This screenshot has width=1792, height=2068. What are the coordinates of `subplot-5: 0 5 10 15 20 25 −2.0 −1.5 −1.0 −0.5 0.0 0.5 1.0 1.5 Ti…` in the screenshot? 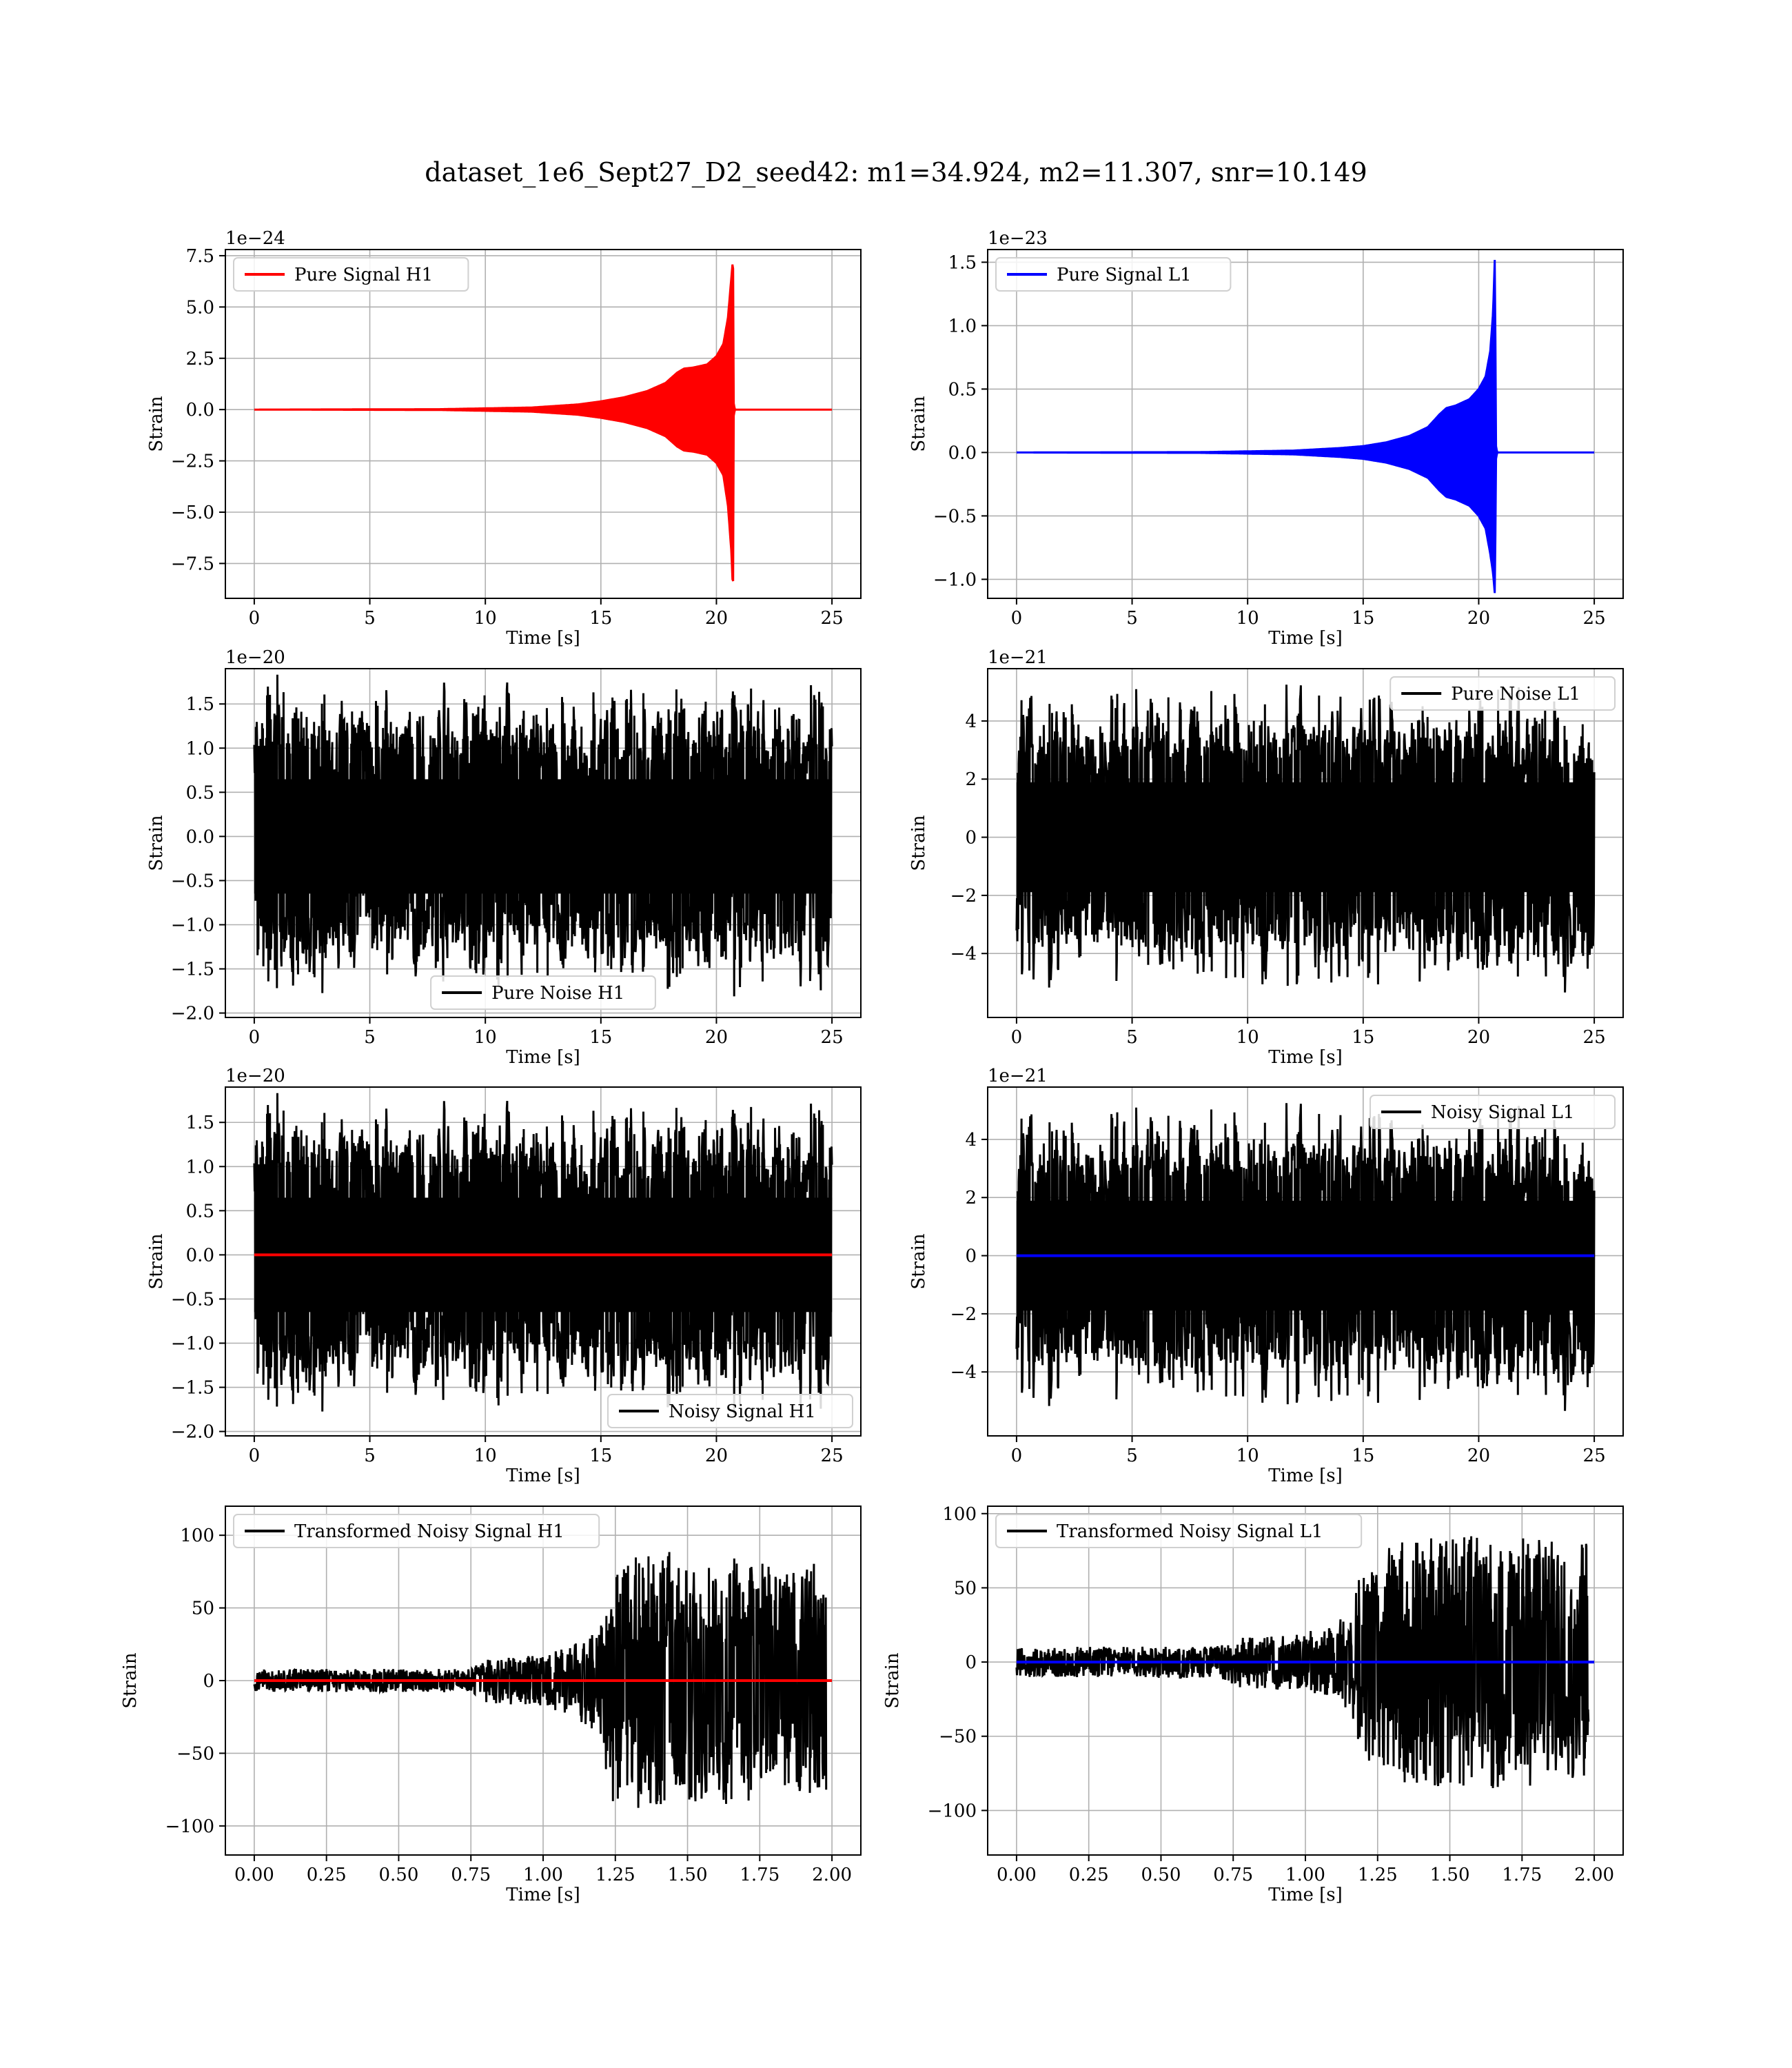 It's located at (504, 1276).